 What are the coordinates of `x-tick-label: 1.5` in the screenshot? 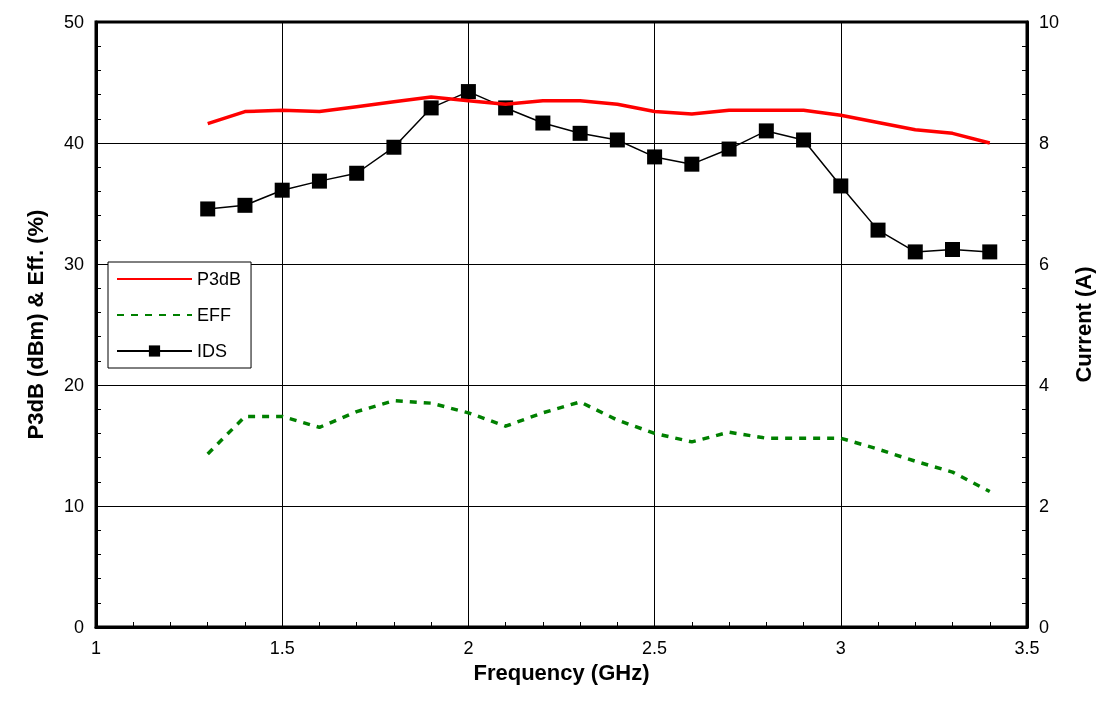 It's located at (282, 648).